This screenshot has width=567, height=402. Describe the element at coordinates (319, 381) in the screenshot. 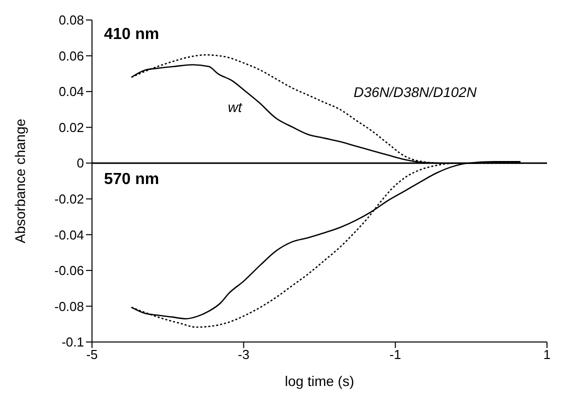

I see `x-axis-title: log time (s)` at that location.